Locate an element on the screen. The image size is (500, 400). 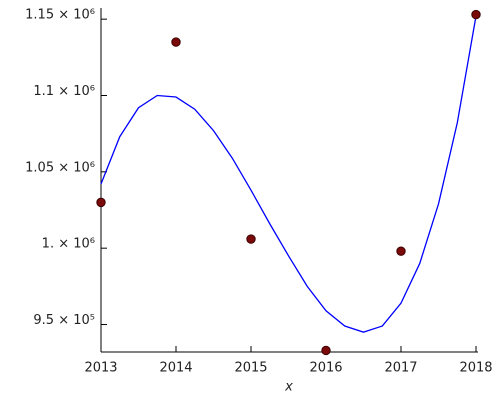
y-tick-label: 9.5 × 10⁵ is located at coordinates (64, 320).